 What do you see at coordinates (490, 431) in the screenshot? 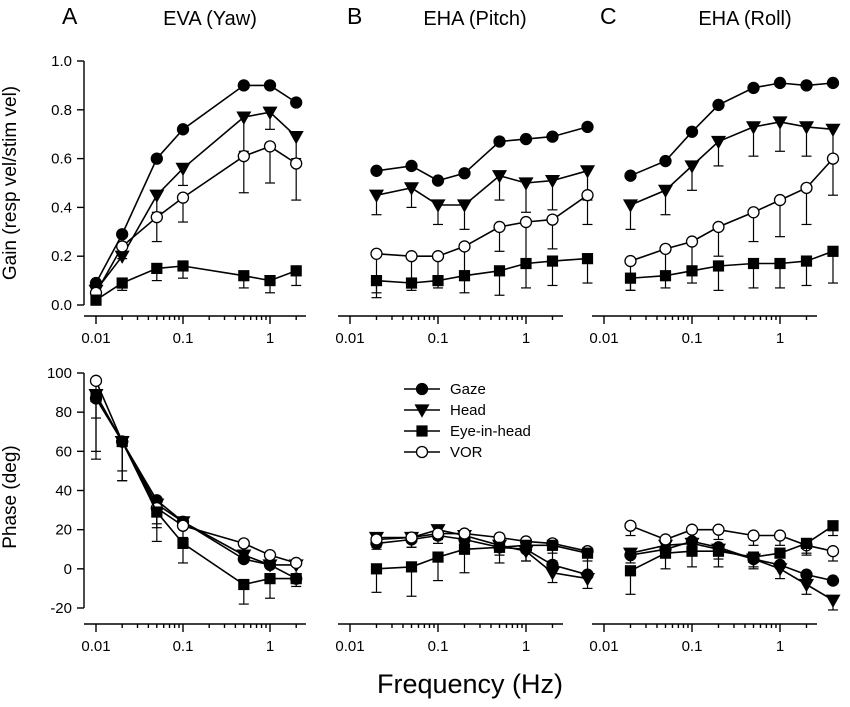
I see `legend-label-eye-in-head: Eye-in-head` at bounding box center [490, 431].